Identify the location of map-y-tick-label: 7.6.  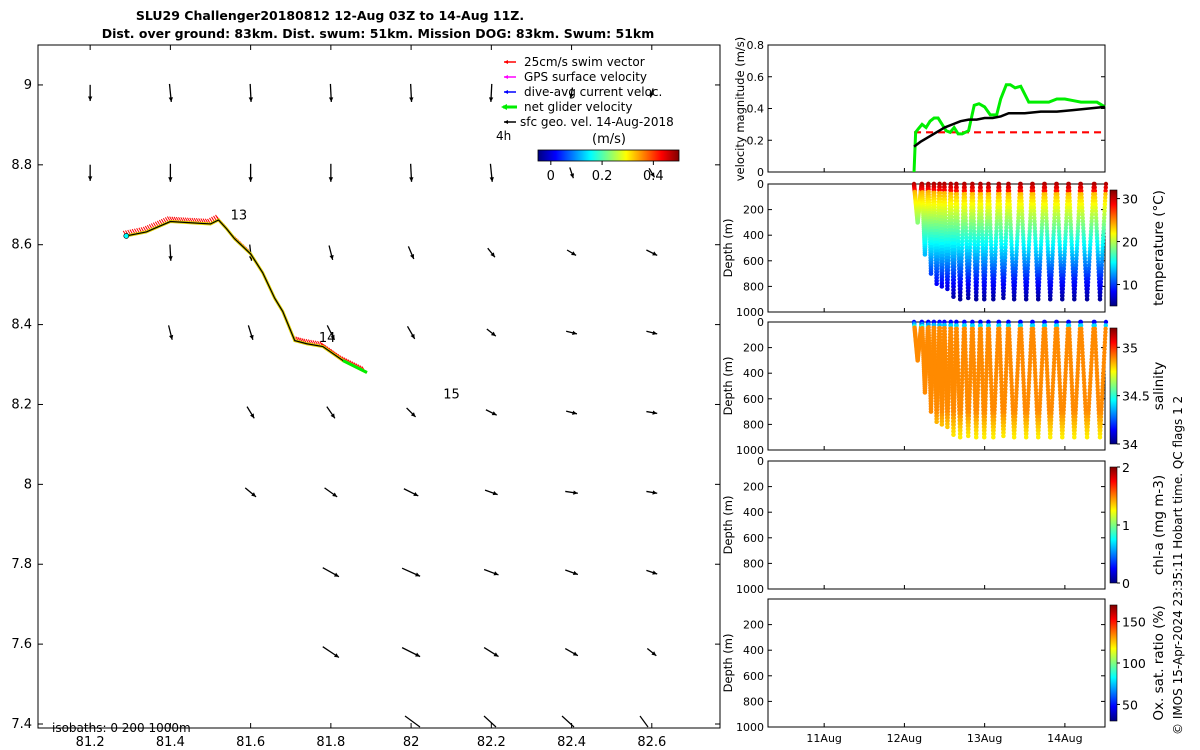
(21, 644).